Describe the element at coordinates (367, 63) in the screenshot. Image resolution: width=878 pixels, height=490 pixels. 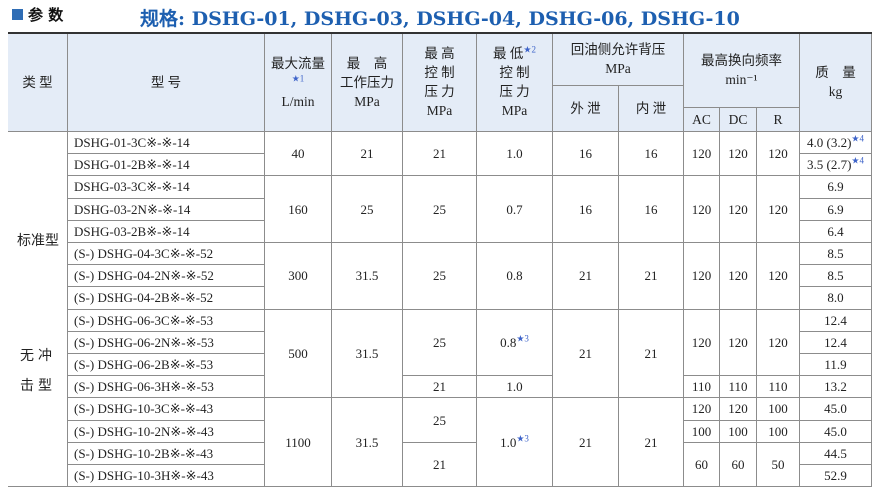
I see `header-text: 最 高` at that location.